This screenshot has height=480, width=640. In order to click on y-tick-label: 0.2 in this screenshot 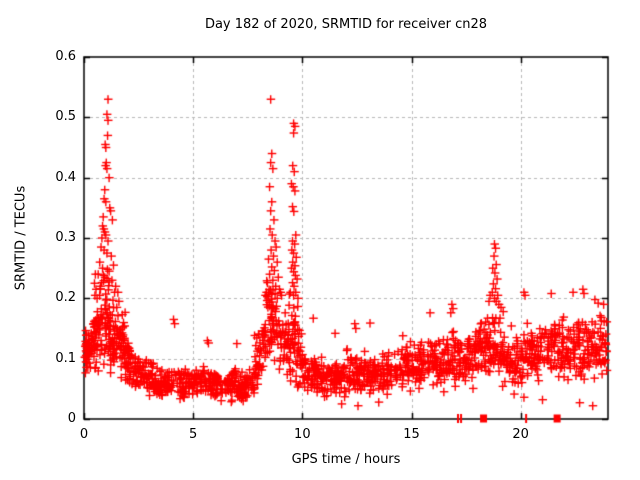, I will do `click(65, 298)`.